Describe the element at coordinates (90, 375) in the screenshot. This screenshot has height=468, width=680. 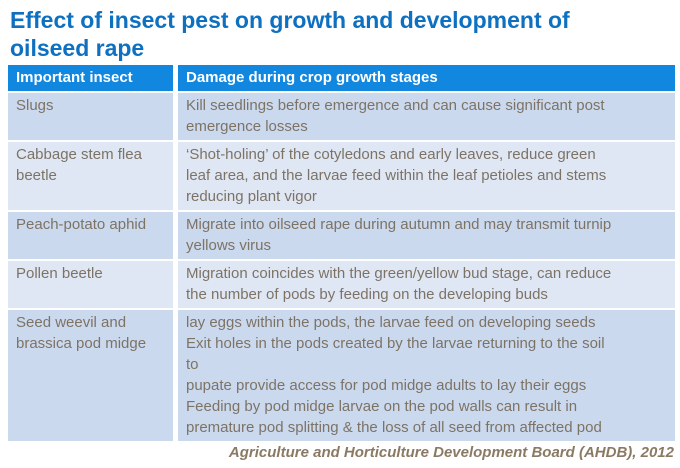
I see `insect-cell: Seed weevil and brassica pod midge` at that location.